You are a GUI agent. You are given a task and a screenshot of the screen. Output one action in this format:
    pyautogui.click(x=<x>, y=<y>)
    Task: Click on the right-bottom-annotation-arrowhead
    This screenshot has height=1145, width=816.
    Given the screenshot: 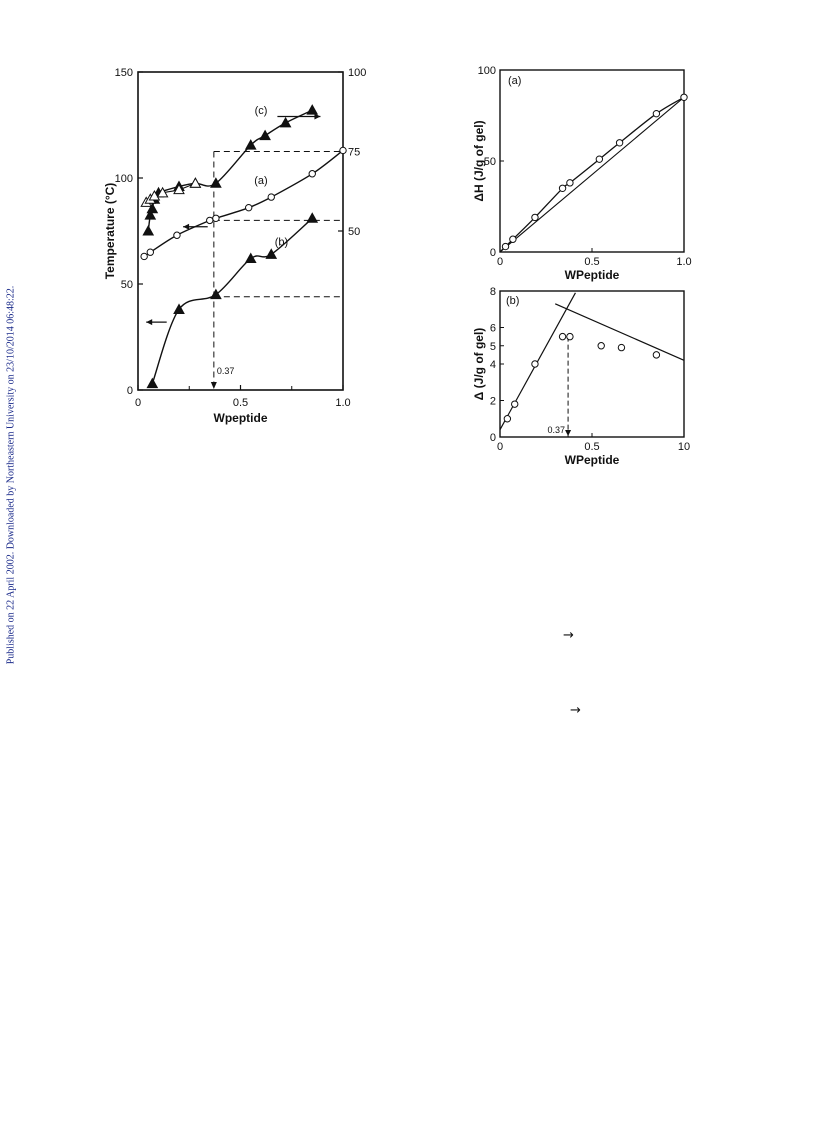 What is the action you would take?
    pyautogui.click(x=568, y=433)
    